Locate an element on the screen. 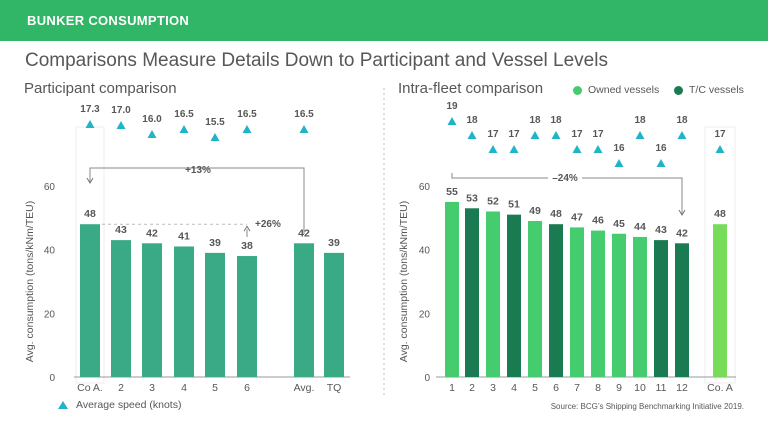  x-tick-label: 12 is located at coordinates (682, 388).